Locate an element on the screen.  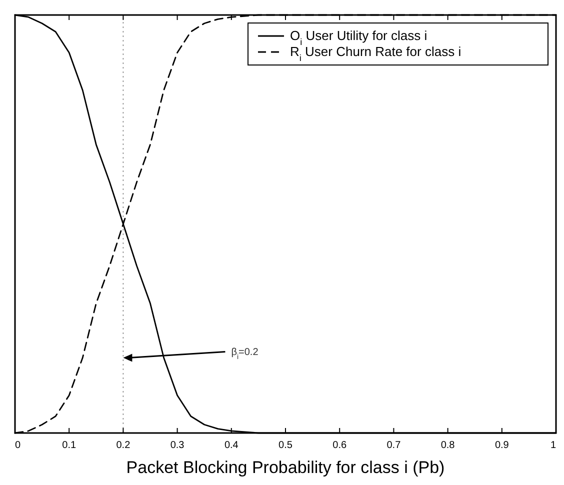
x-tick-label: 0.9 is located at coordinates (502, 445).